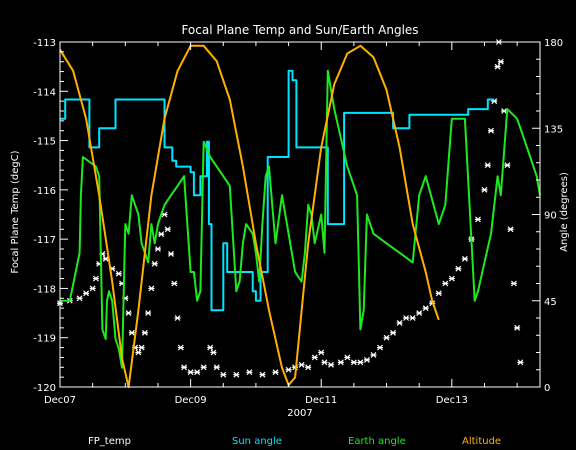  Describe the element at coordinates (60, 400) in the screenshot. I see `x-tick-label: Dec07` at that location.